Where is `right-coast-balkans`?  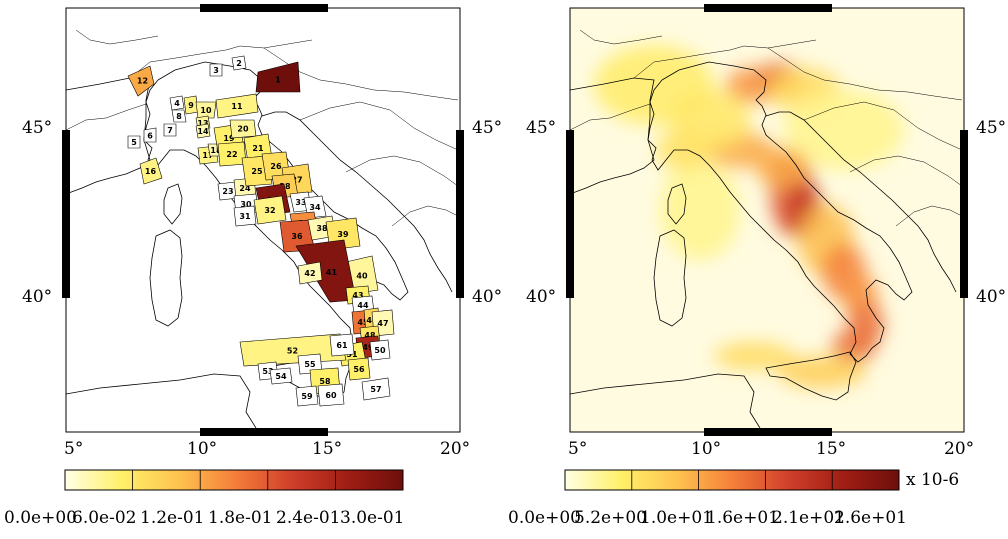
right-coast-balkans is located at coordinates (861, 202).